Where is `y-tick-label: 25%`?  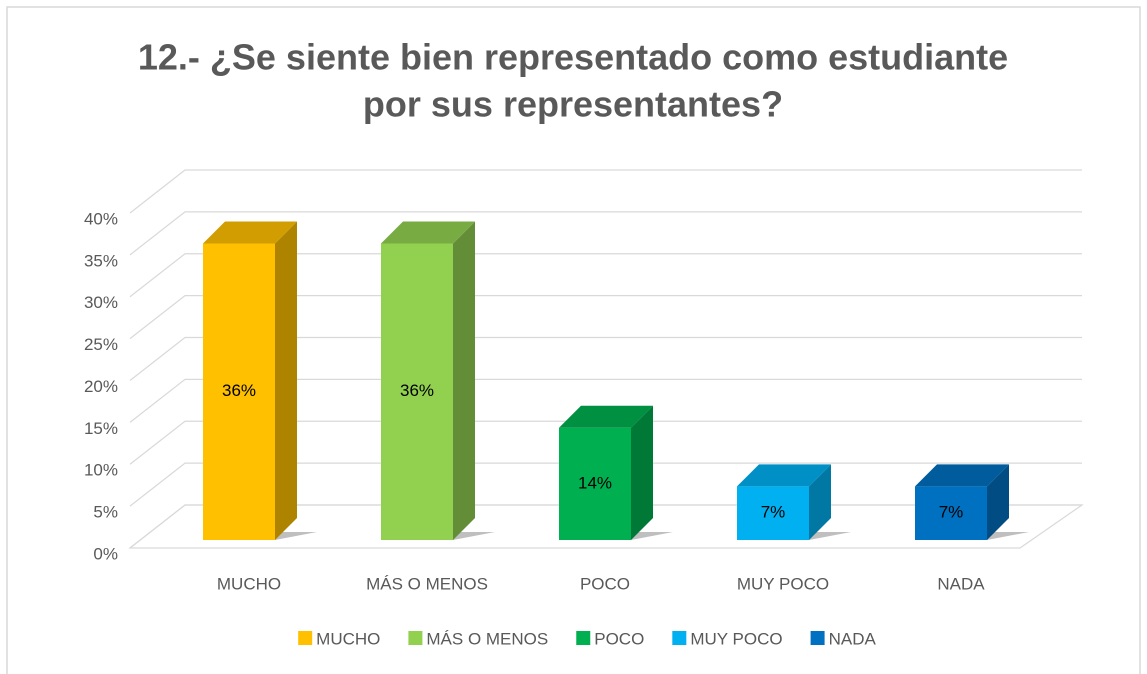 y-tick-label: 25% is located at coordinates (101, 344).